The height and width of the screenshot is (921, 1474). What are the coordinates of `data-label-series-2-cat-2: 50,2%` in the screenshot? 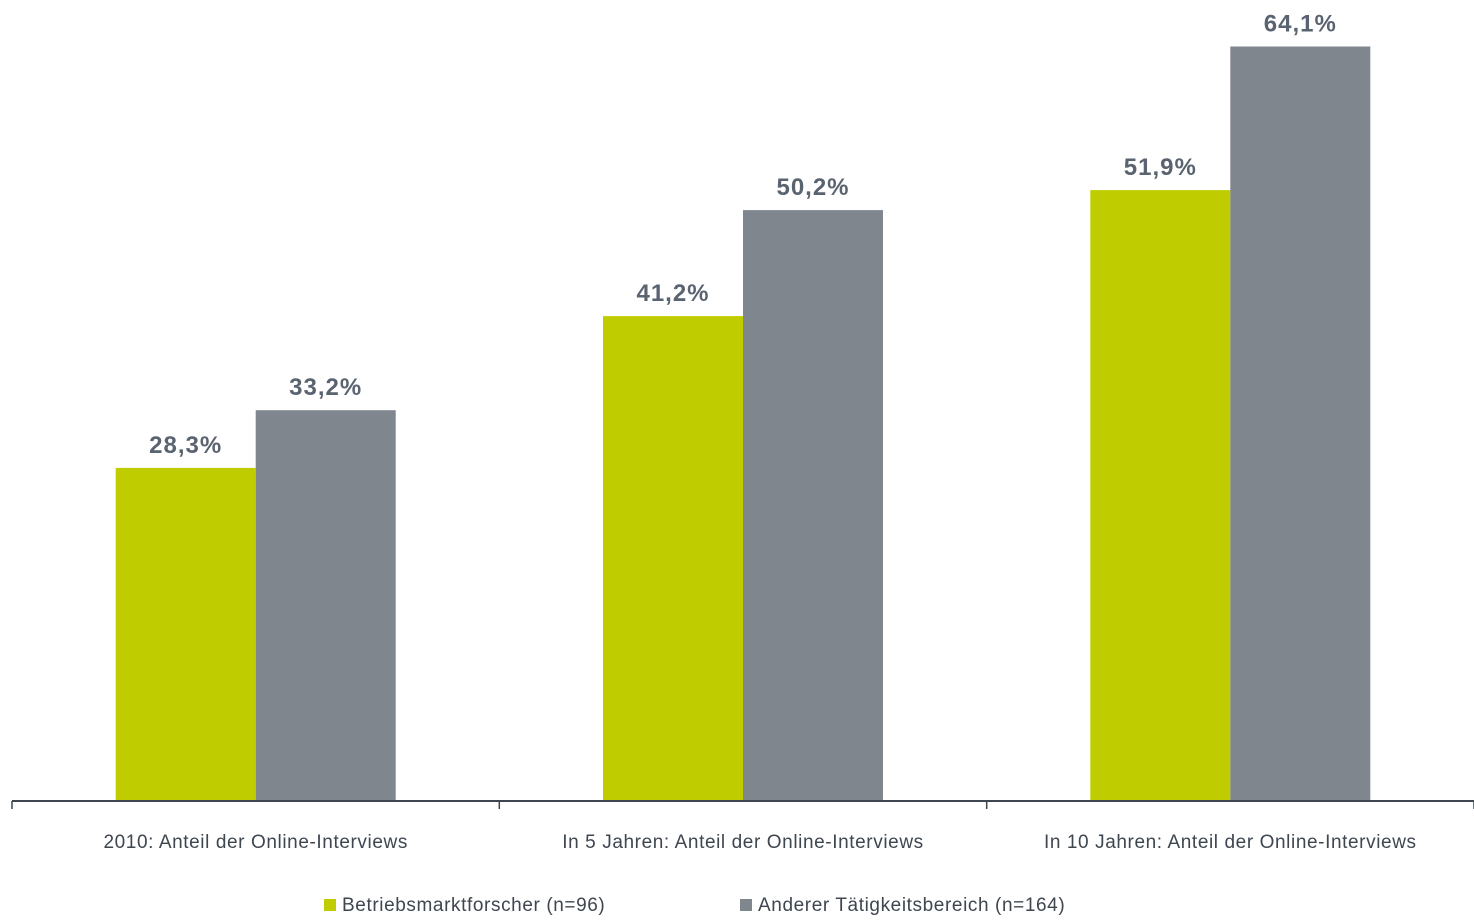 It's located at (812, 187).